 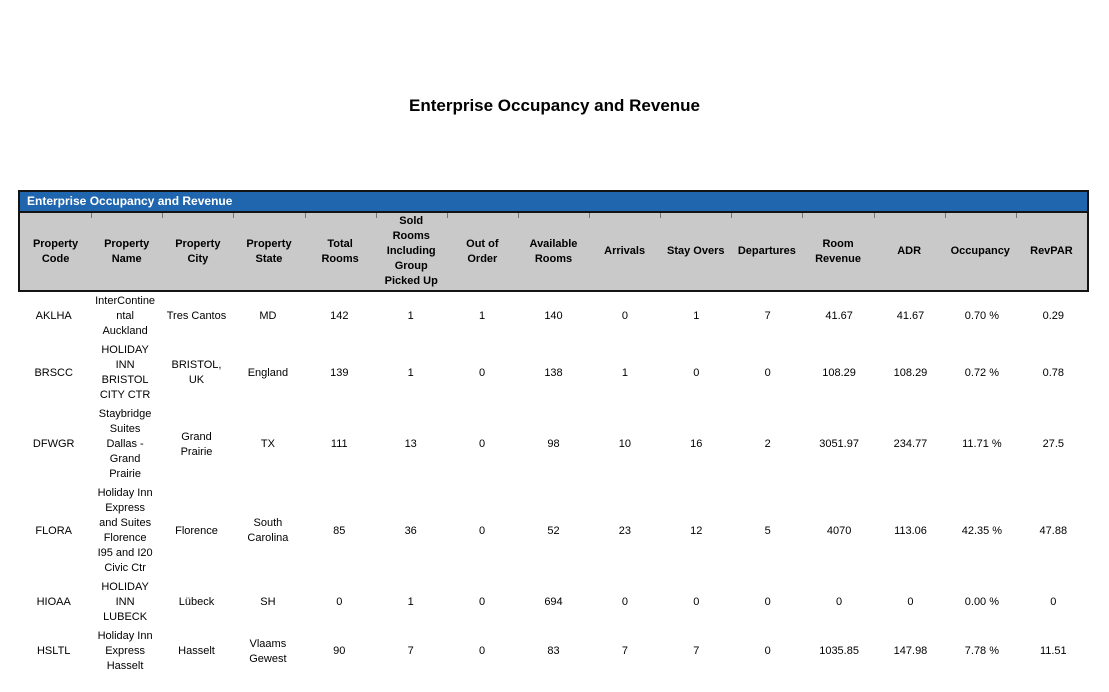 I want to click on table-cell: MD, so click(x=268, y=316).